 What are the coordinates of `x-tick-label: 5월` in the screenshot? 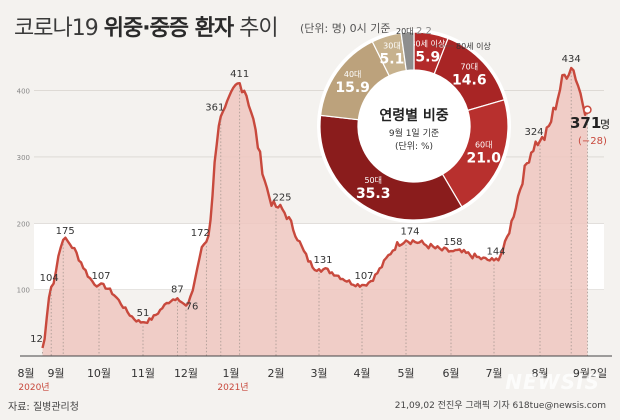 It's located at (405, 373).